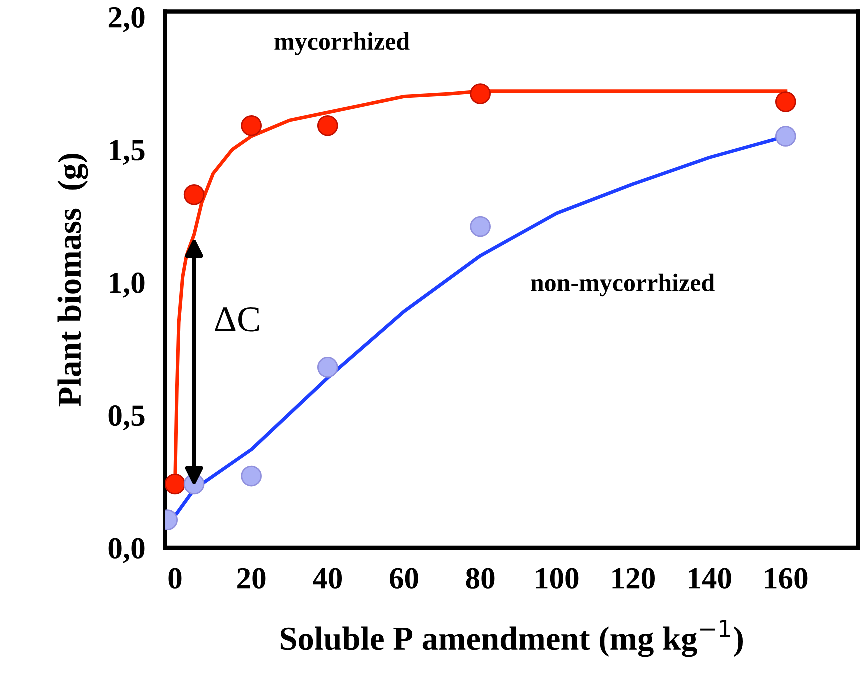 Image resolution: width=861 pixels, height=691 pixels. Describe the element at coordinates (342, 44) in the screenshot. I see `annotation: mycorrhized` at that location.